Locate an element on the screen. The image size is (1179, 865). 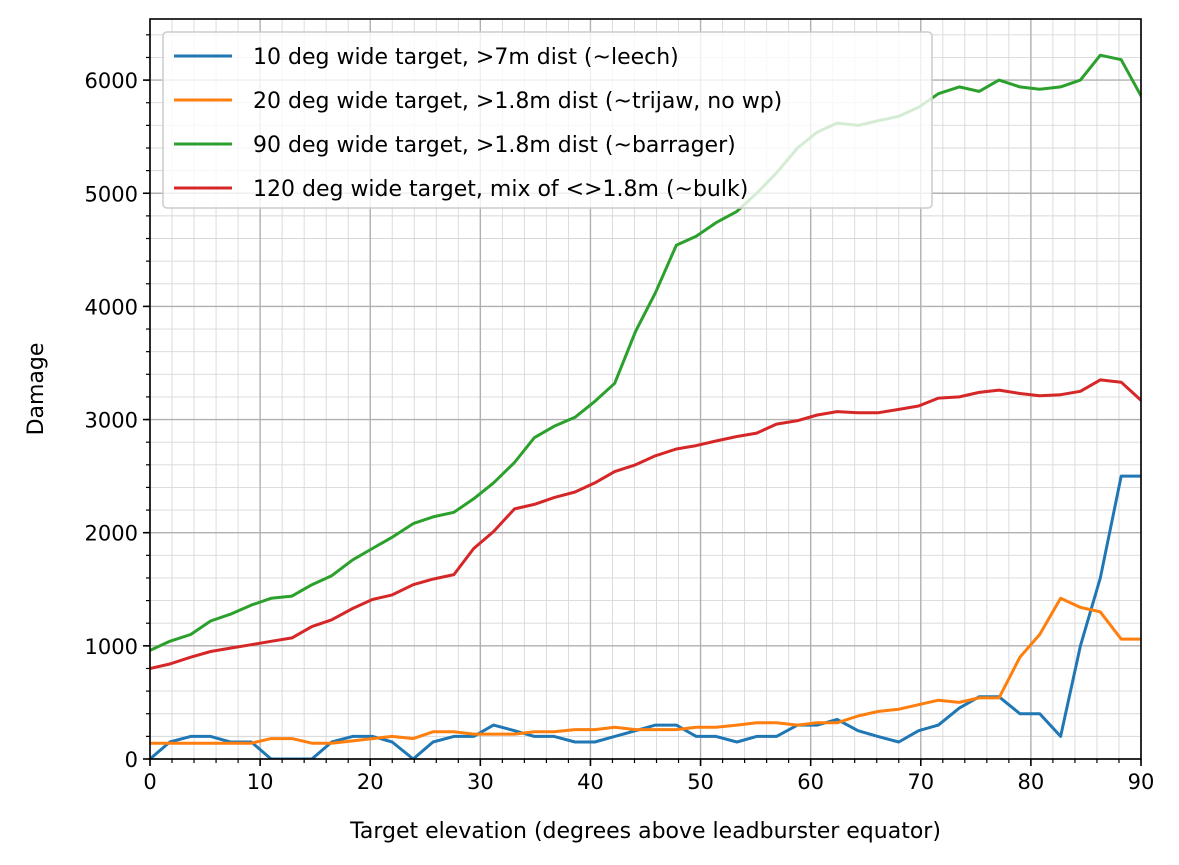
y-tick-label: 0 is located at coordinates (131, 760).